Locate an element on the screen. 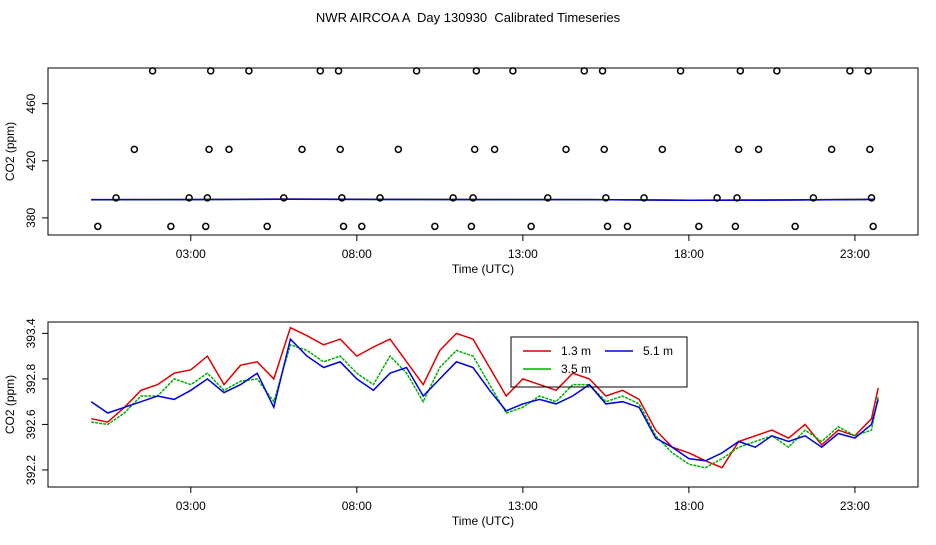  y-tick-label: 392.2 is located at coordinates (31, 470).